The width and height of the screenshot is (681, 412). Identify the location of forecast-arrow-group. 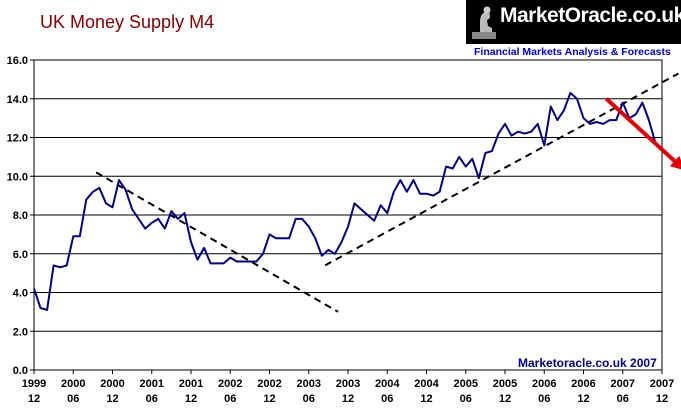
(643, 133).